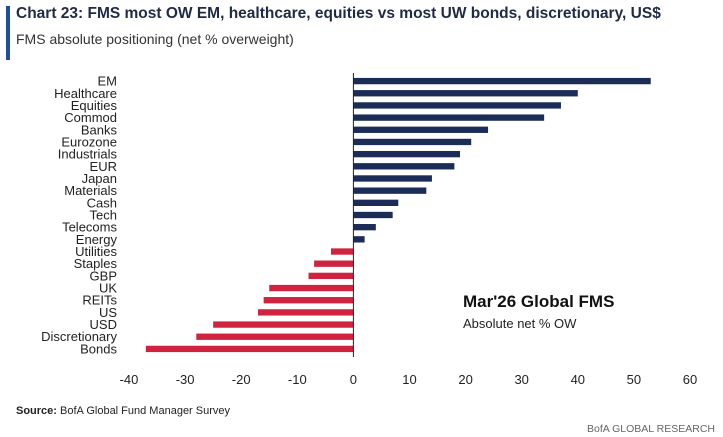 This screenshot has width=723, height=437. Describe the element at coordinates (96, 263) in the screenshot. I see `category-label-staples: Staples` at that location.